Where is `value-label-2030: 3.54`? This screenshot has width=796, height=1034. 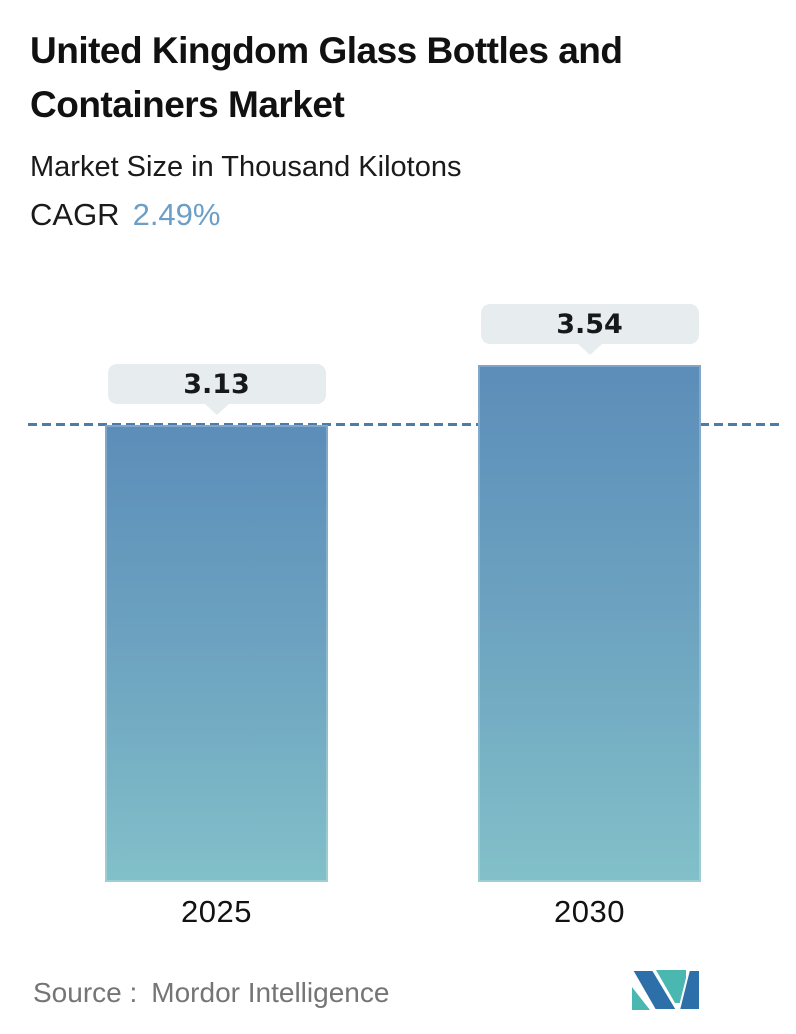
value-label-2030: 3.54 is located at coordinates (589, 329).